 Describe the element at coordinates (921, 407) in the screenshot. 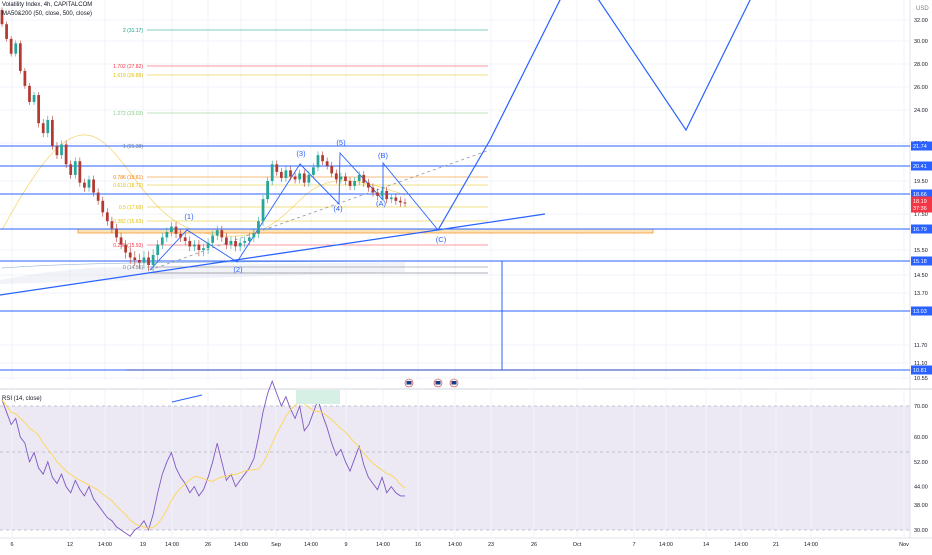

I see `rsi-tick-label: 70.00` at that location.